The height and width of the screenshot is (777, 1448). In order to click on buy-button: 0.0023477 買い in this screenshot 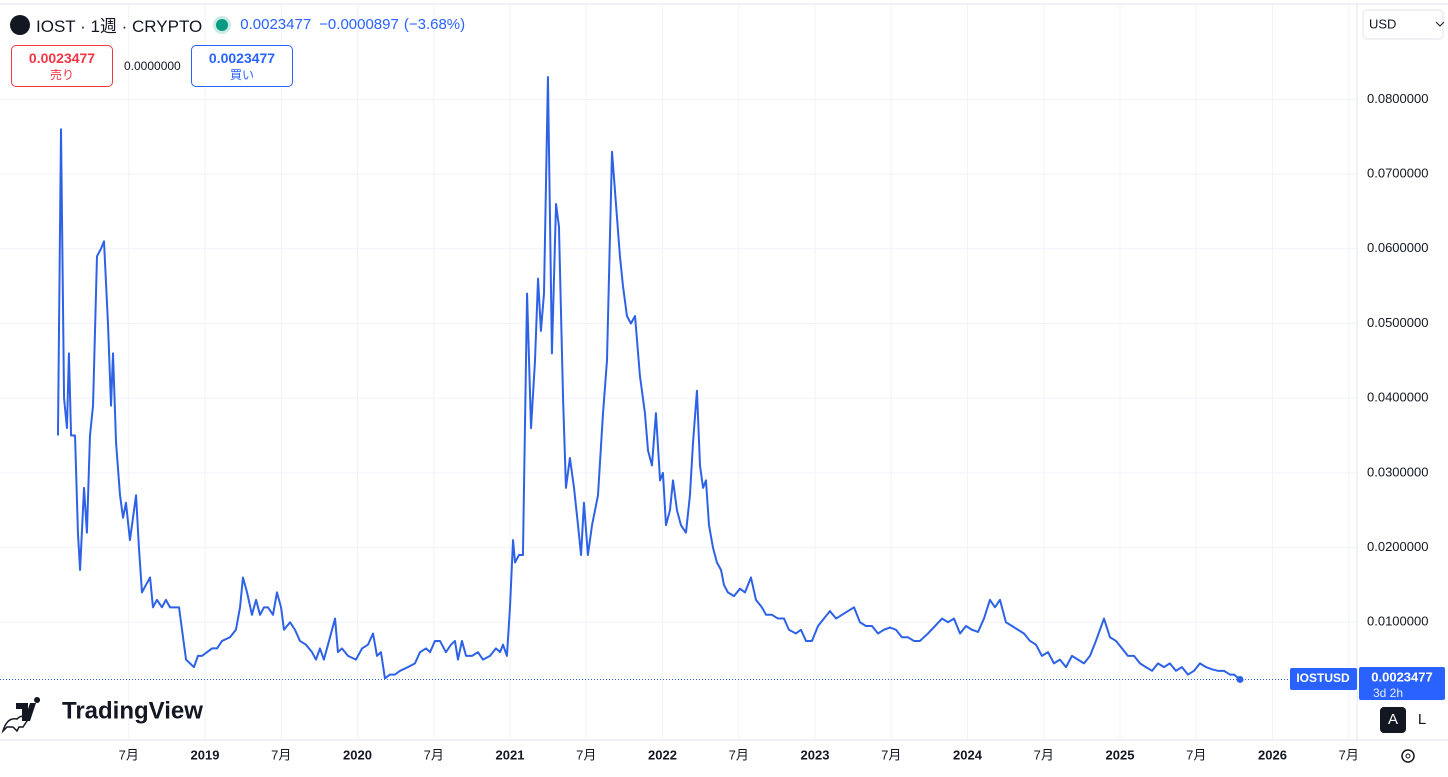, I will do `click(242, 66)`.